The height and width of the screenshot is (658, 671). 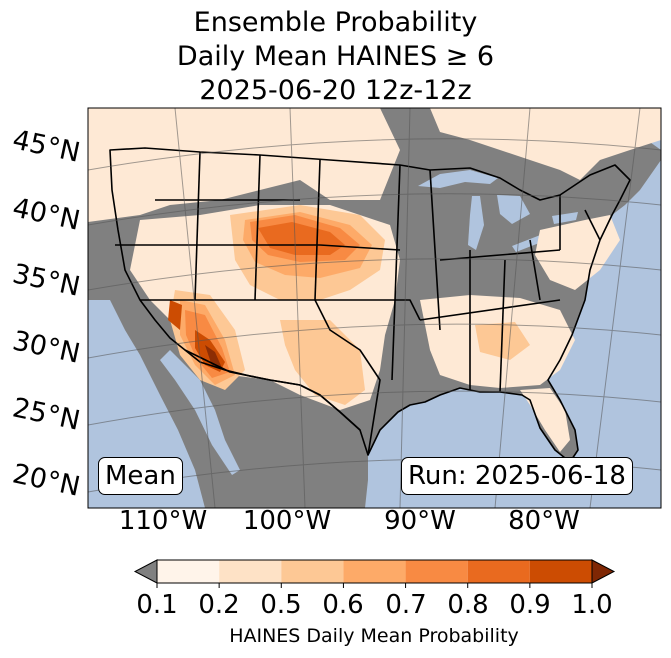 I want to click on lon-label-80: 80°W, so click(x=544, y=521).